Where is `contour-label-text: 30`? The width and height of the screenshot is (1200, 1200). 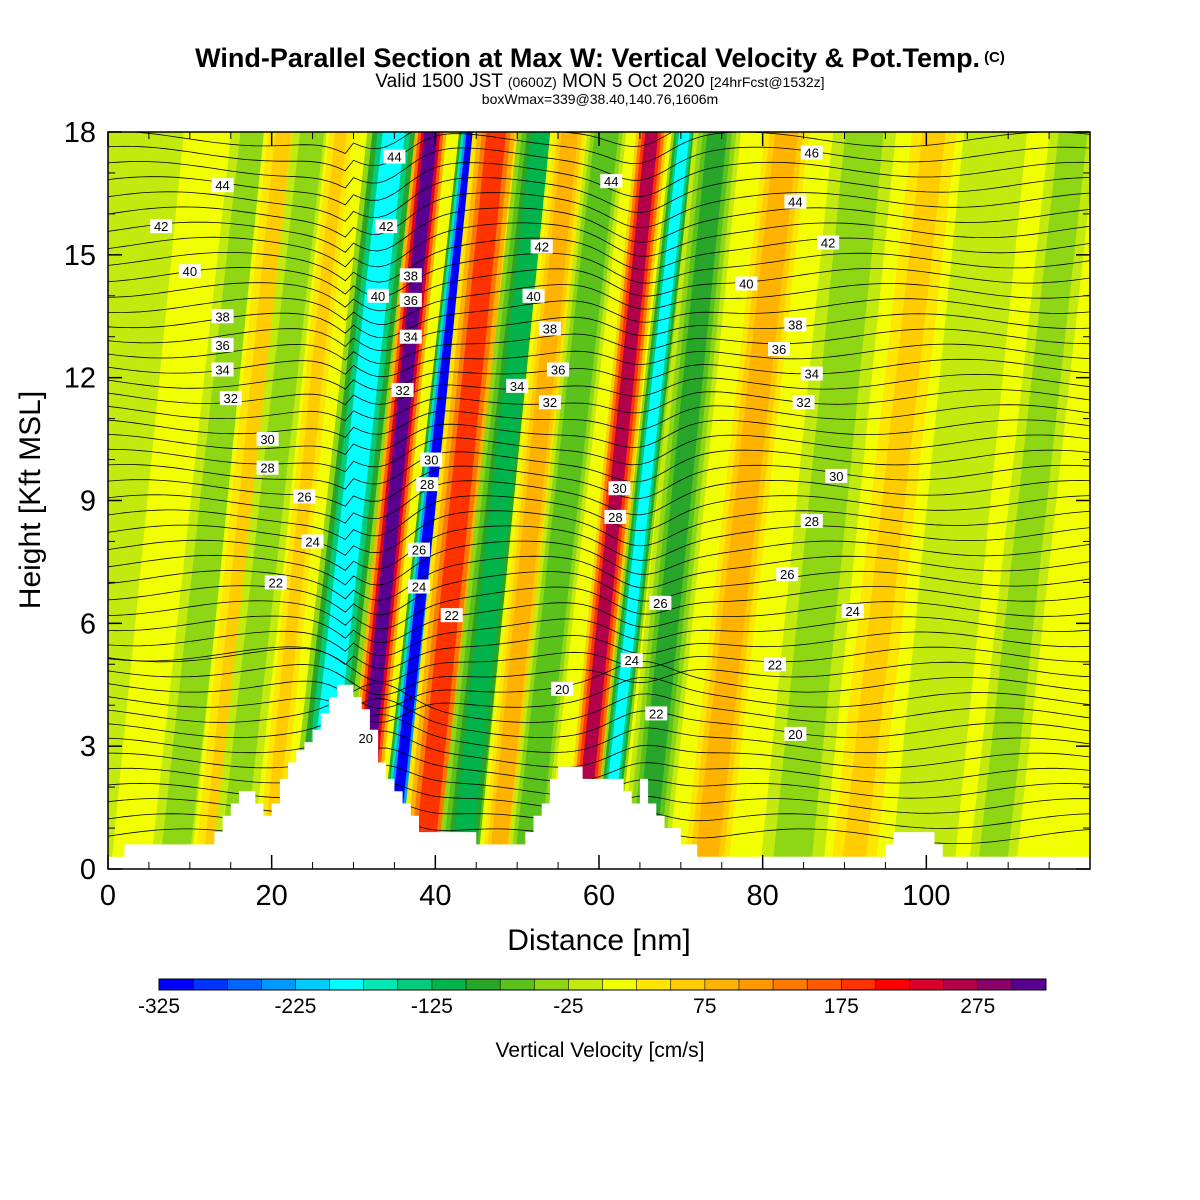
contour-label-text: 30 is located at coordinates (836, 476).